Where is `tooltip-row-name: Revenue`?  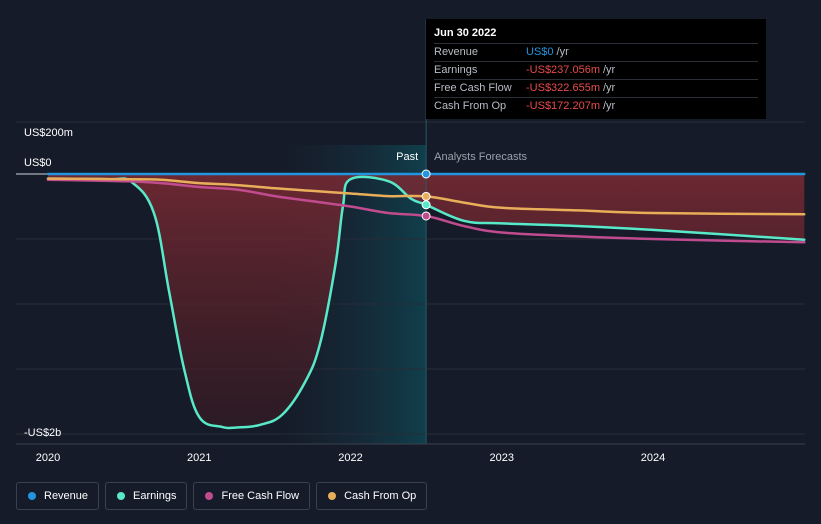
tooltip-row-name: Revenue is located at coordinates (456, 52).